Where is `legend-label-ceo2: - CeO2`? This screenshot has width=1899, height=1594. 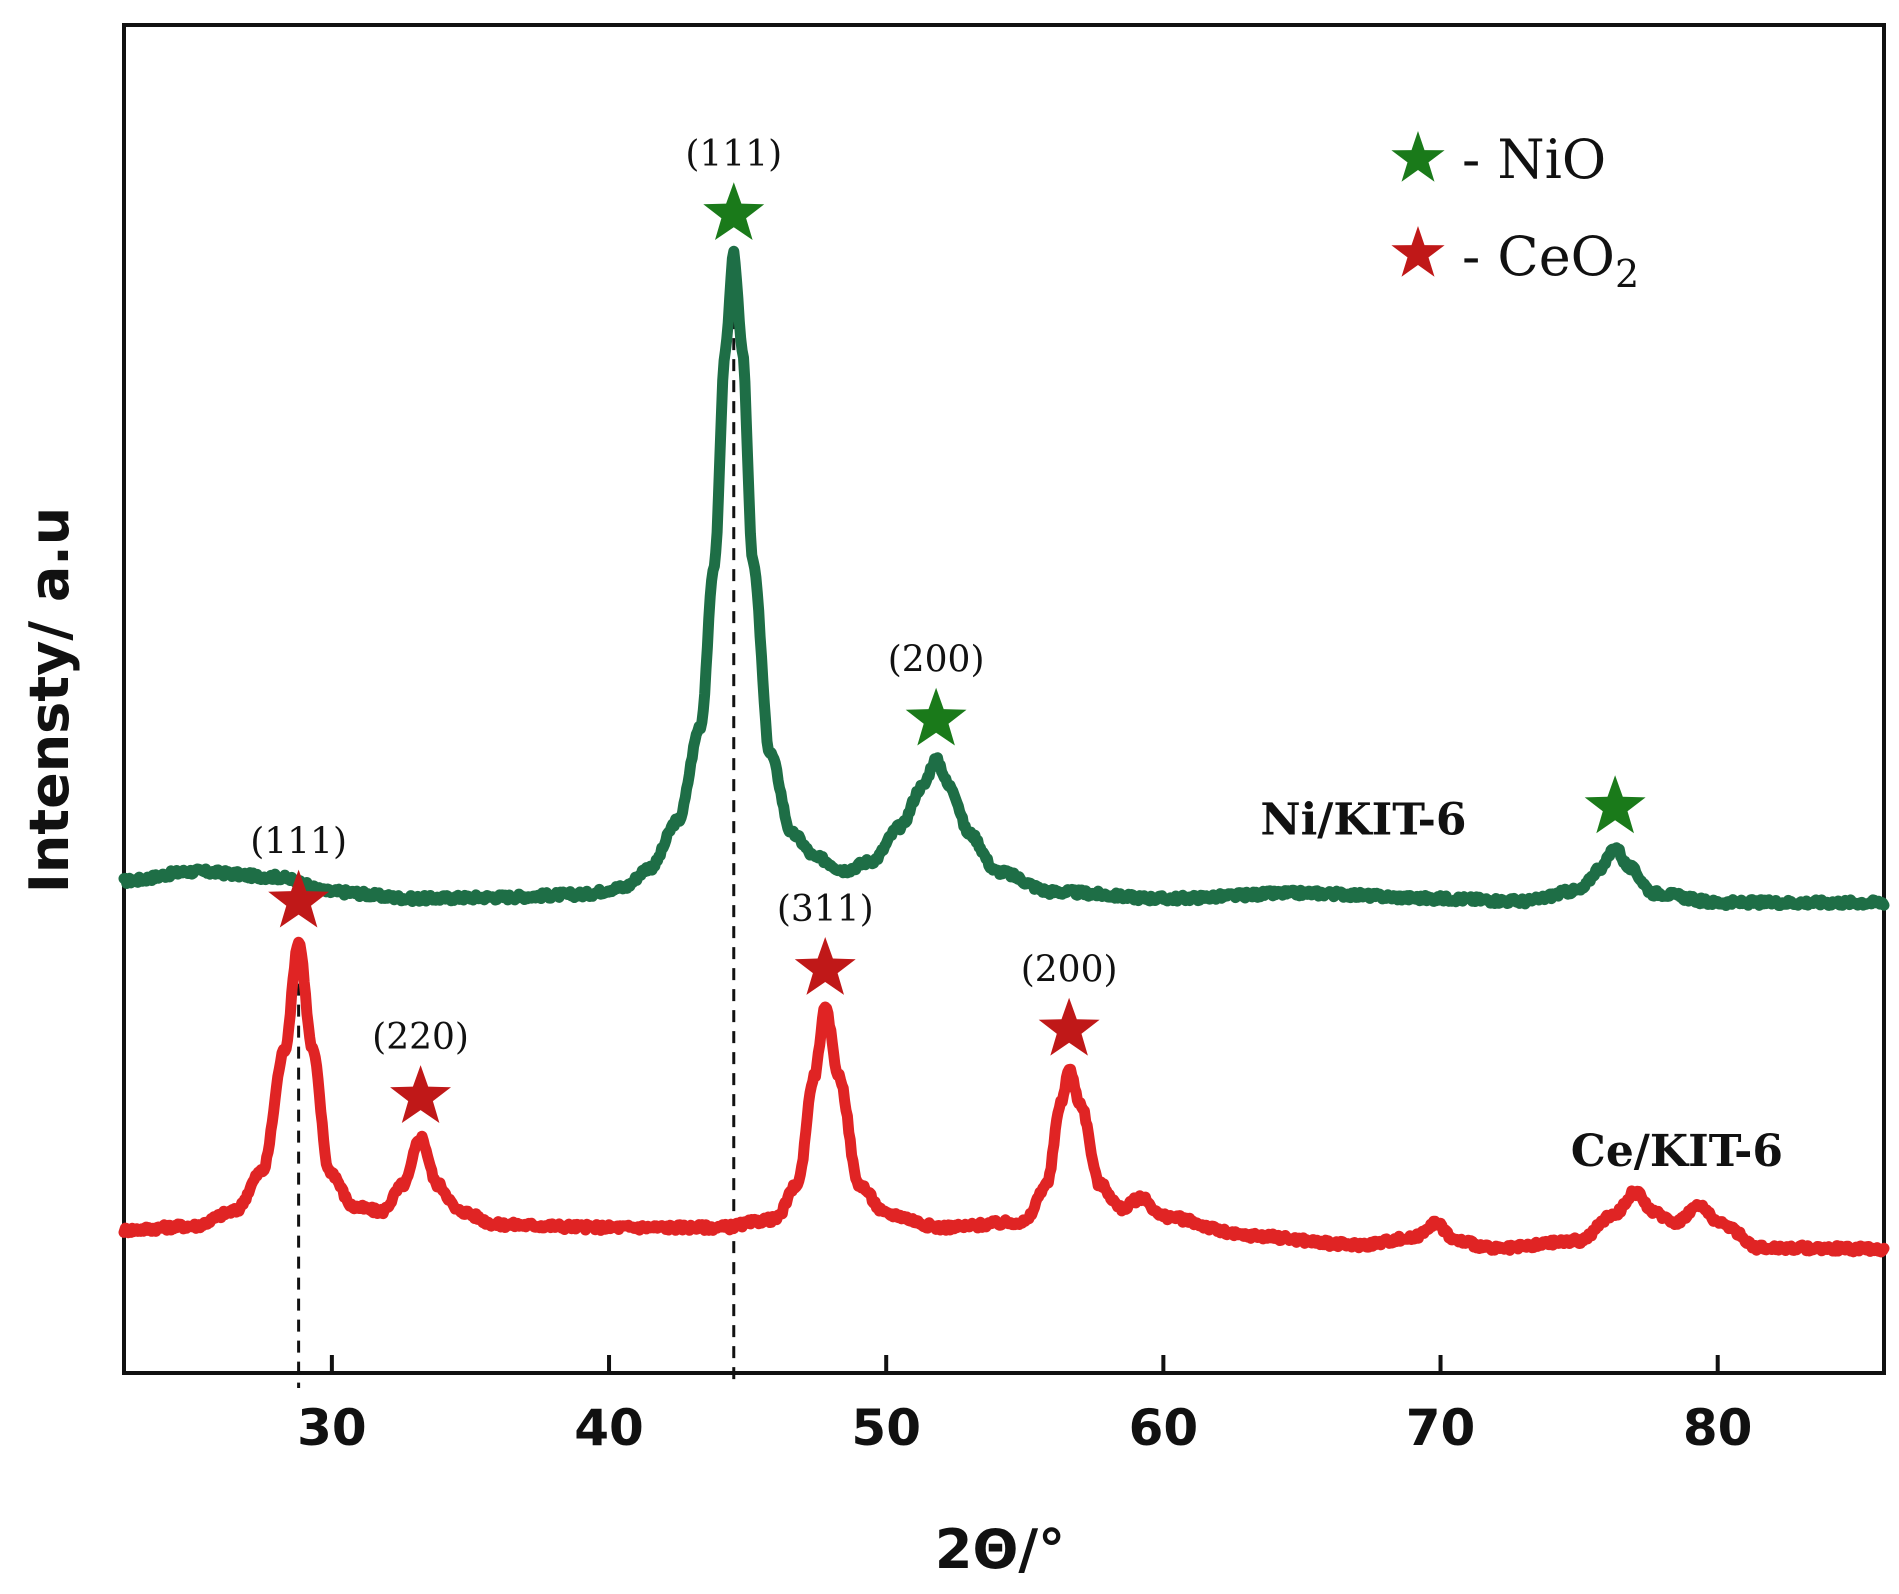
legend-label-ceo2: - CeO2 is located at coordinates (1550, 260).